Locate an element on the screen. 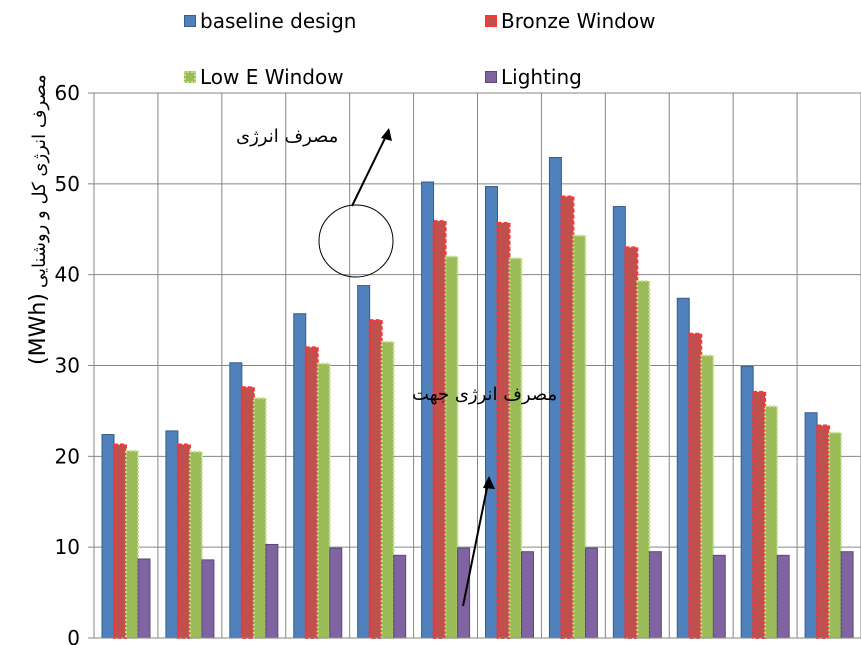 This screenshot has height=645, width=861. y-tick-label: 0 is located at coordinates (73, 635).